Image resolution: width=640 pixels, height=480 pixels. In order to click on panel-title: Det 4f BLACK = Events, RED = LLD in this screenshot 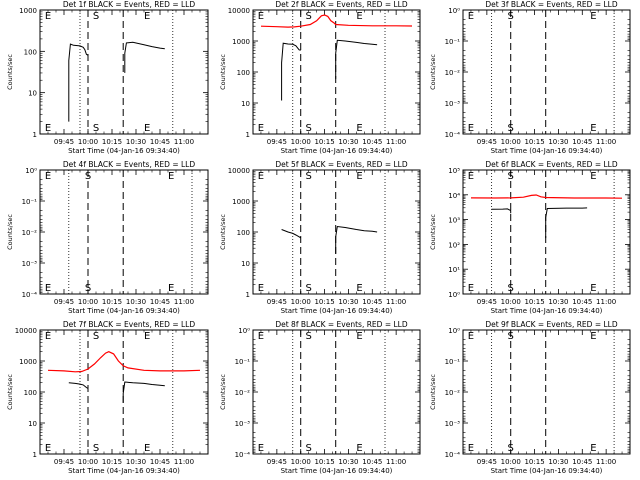, I will do `click(129, 164)`.